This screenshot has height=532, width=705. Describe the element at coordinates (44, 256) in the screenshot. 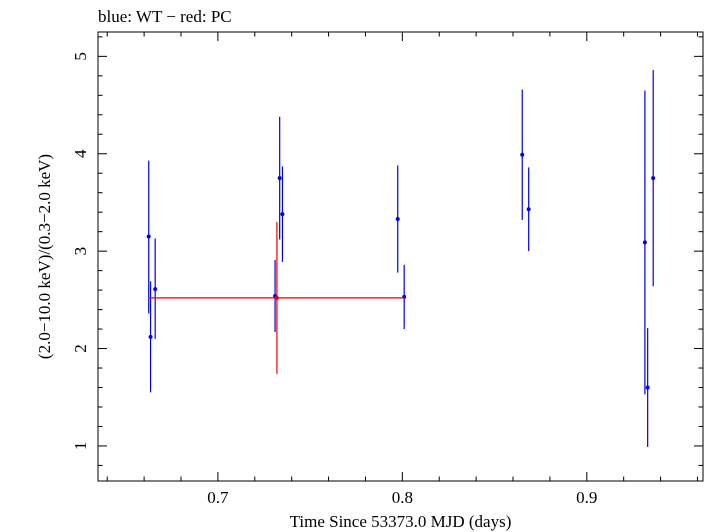

I see `y-axis-label: (2.0−10.0 keV)/(0.3−2.0 keV)` at that location.